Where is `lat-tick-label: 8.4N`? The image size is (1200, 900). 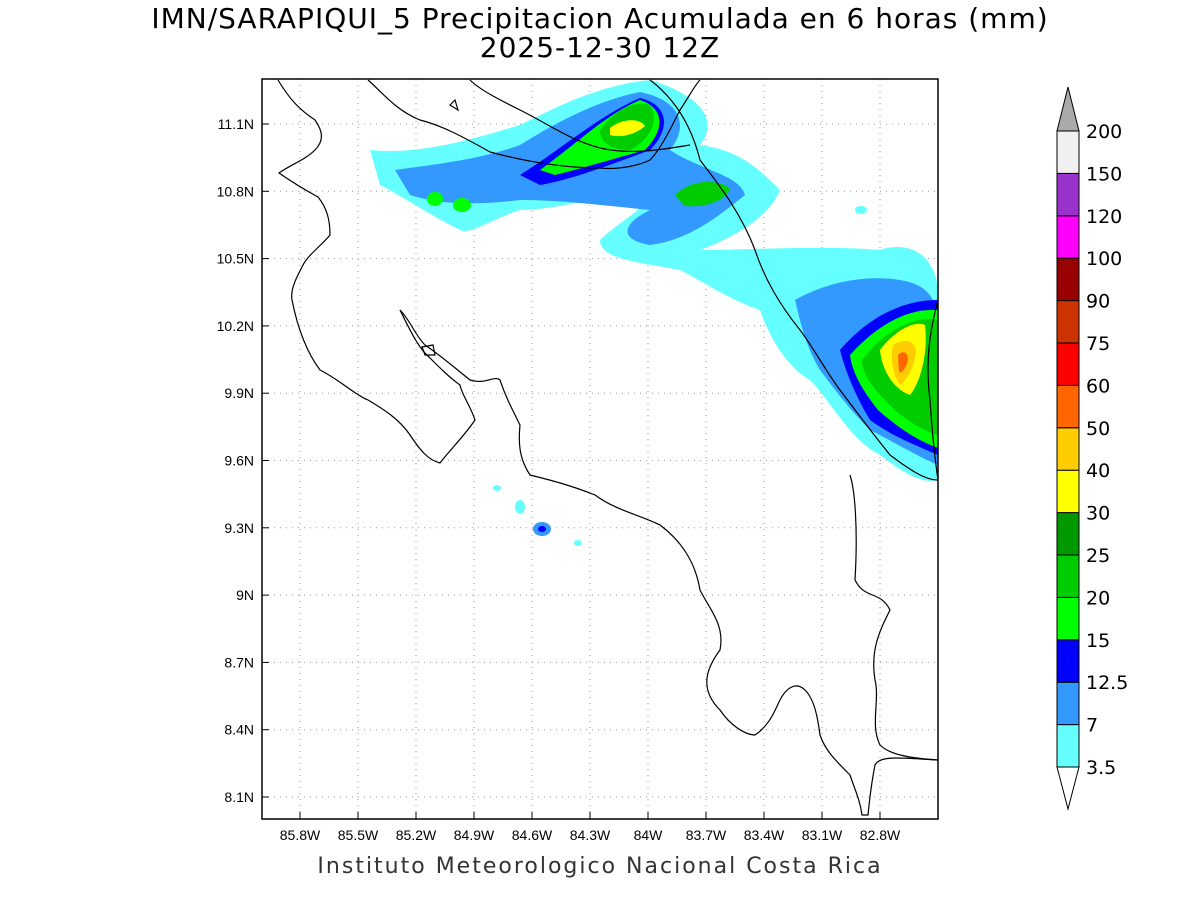
lat-tick-label: 8.4N is located at coordinates (239, 730).